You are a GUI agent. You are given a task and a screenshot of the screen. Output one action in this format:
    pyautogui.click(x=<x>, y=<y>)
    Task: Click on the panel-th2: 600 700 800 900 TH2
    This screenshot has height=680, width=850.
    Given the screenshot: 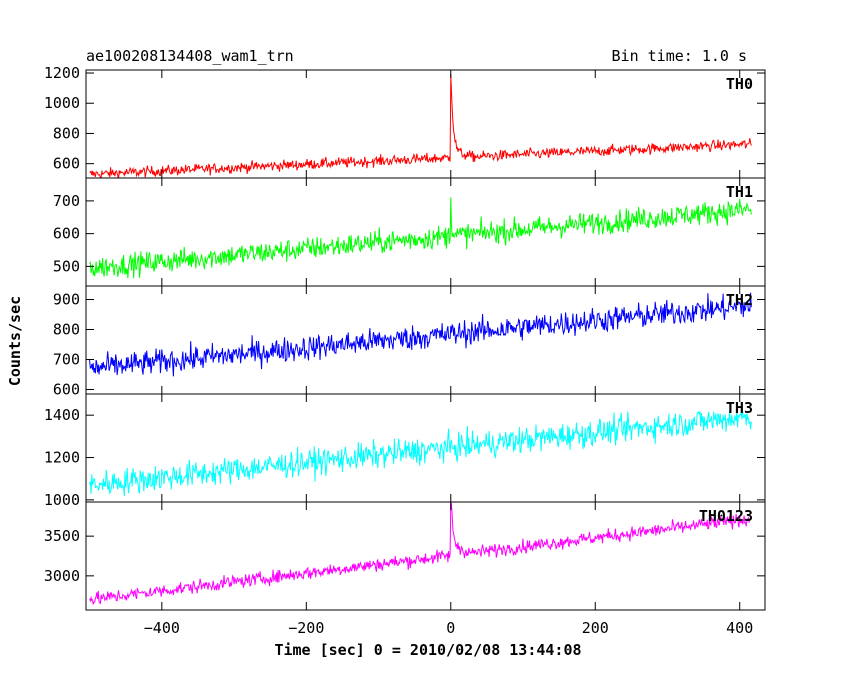 What is the action you would take?
    pyautogui.click(x=409, y=342)
    